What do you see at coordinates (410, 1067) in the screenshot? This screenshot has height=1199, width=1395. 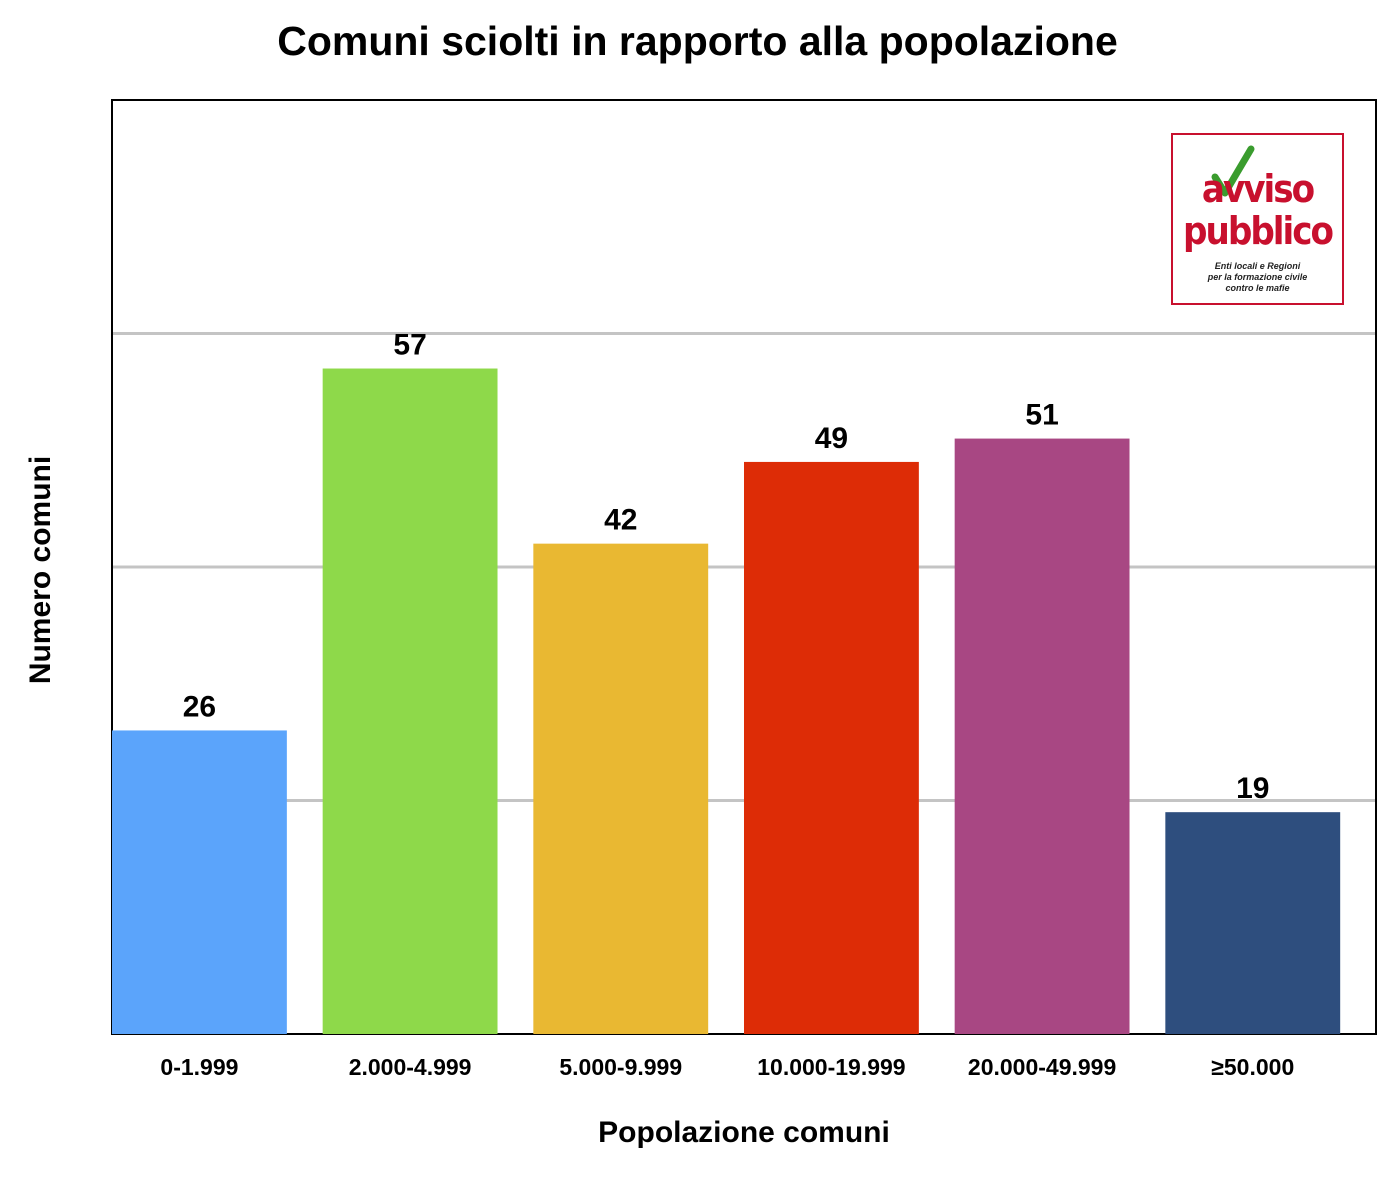 I see `x-tick-label: 2.000-4.999` at bounding box center [410, 1067].